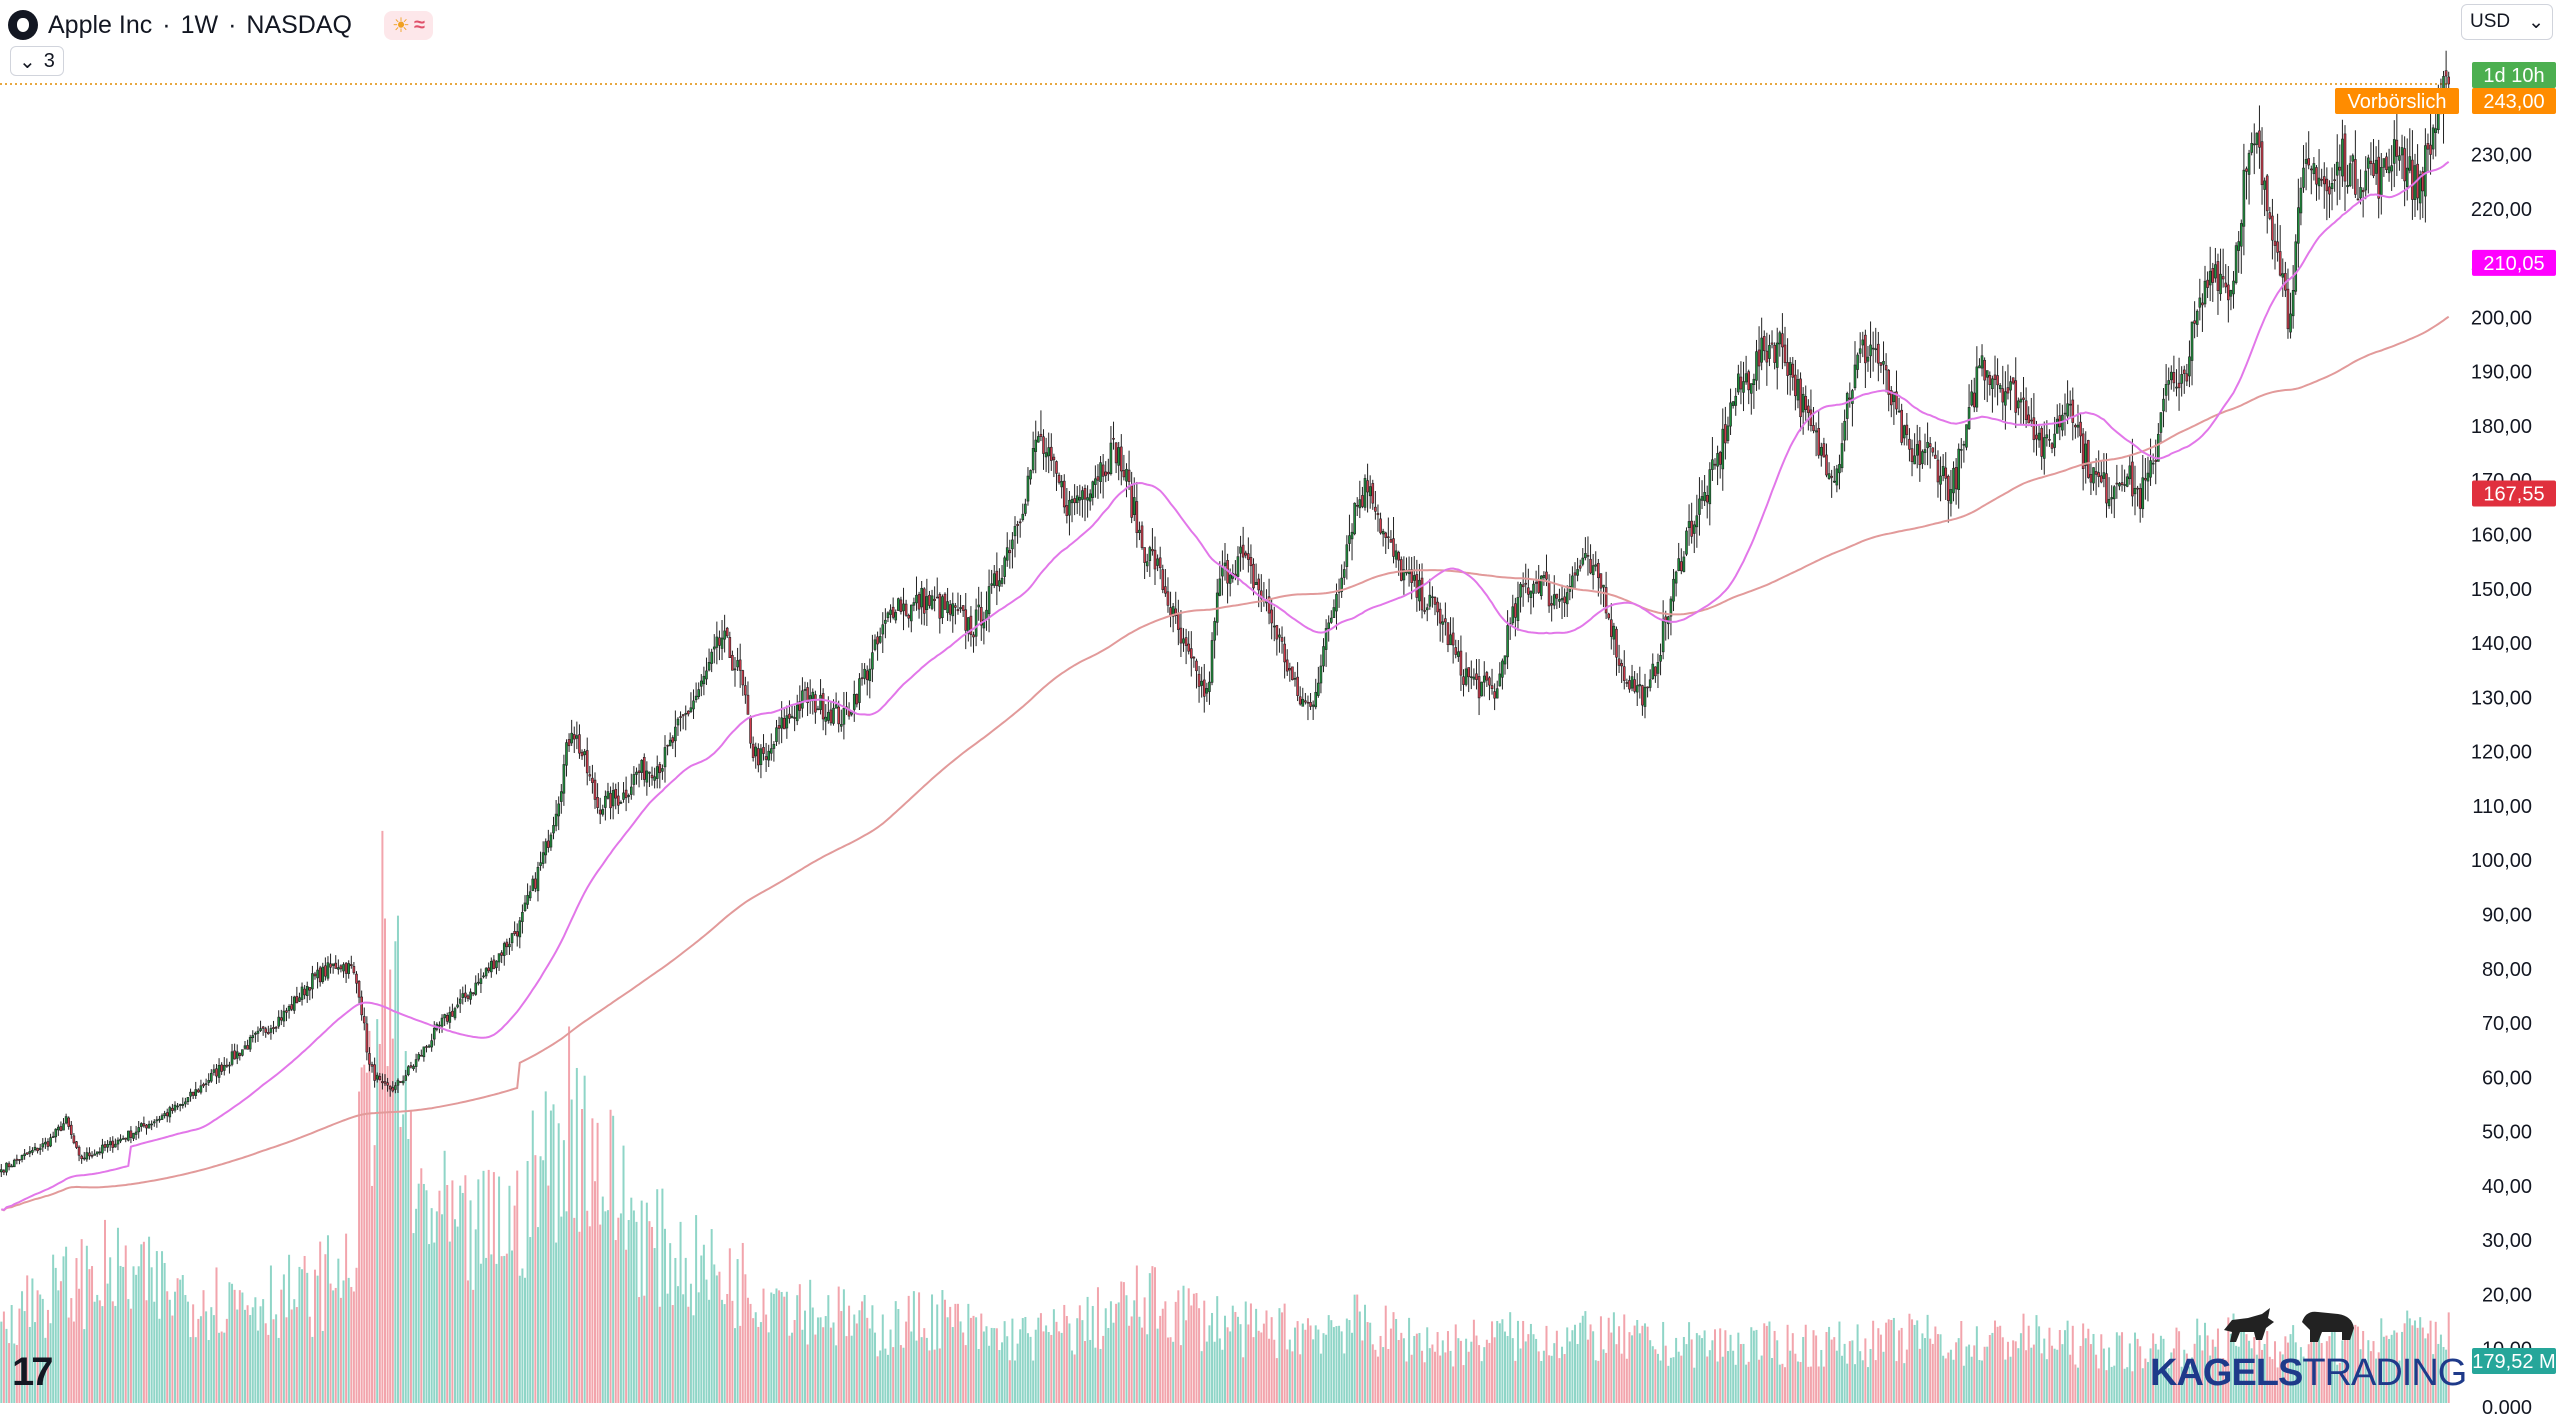 Image resolution: width=2560 pixels, height=1414 pixels. I want to click on symbol-name: Apple Inc, so click(100, 24).